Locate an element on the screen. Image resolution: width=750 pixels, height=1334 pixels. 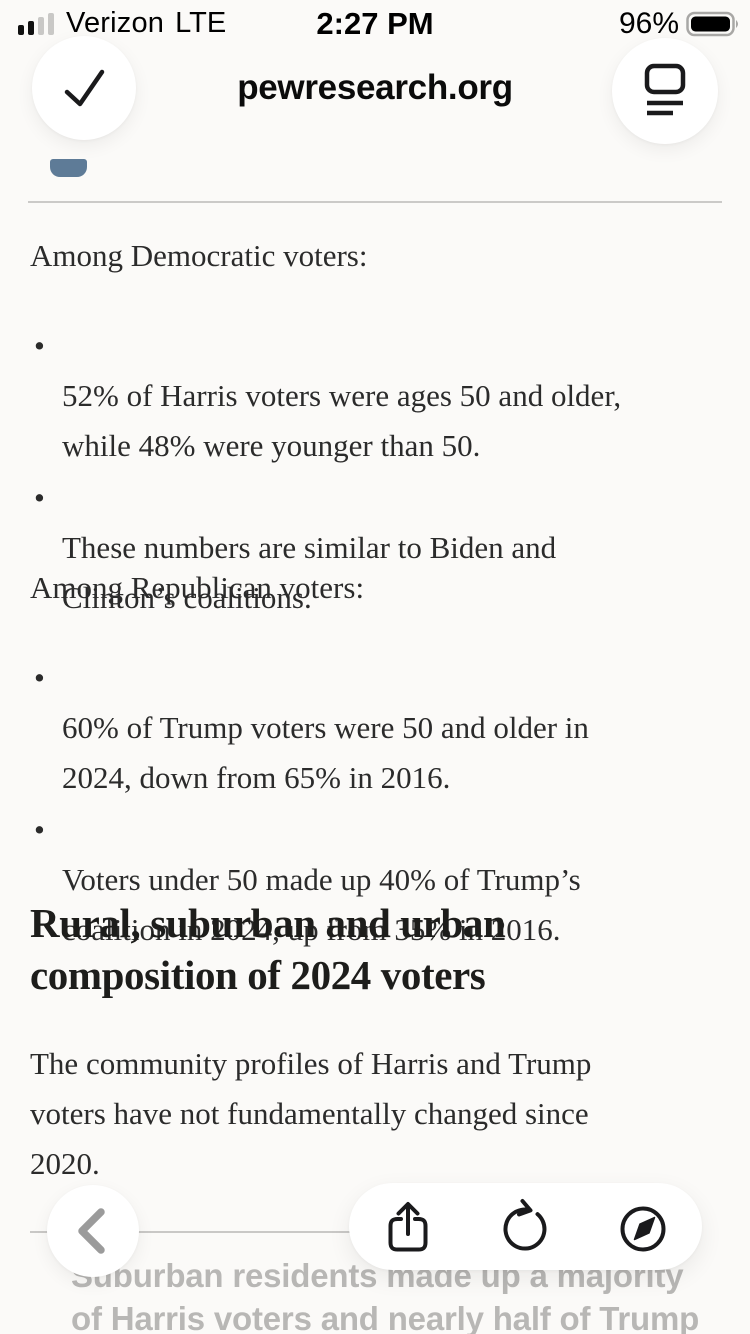
reload-button is located at coordinates (525, 1227).